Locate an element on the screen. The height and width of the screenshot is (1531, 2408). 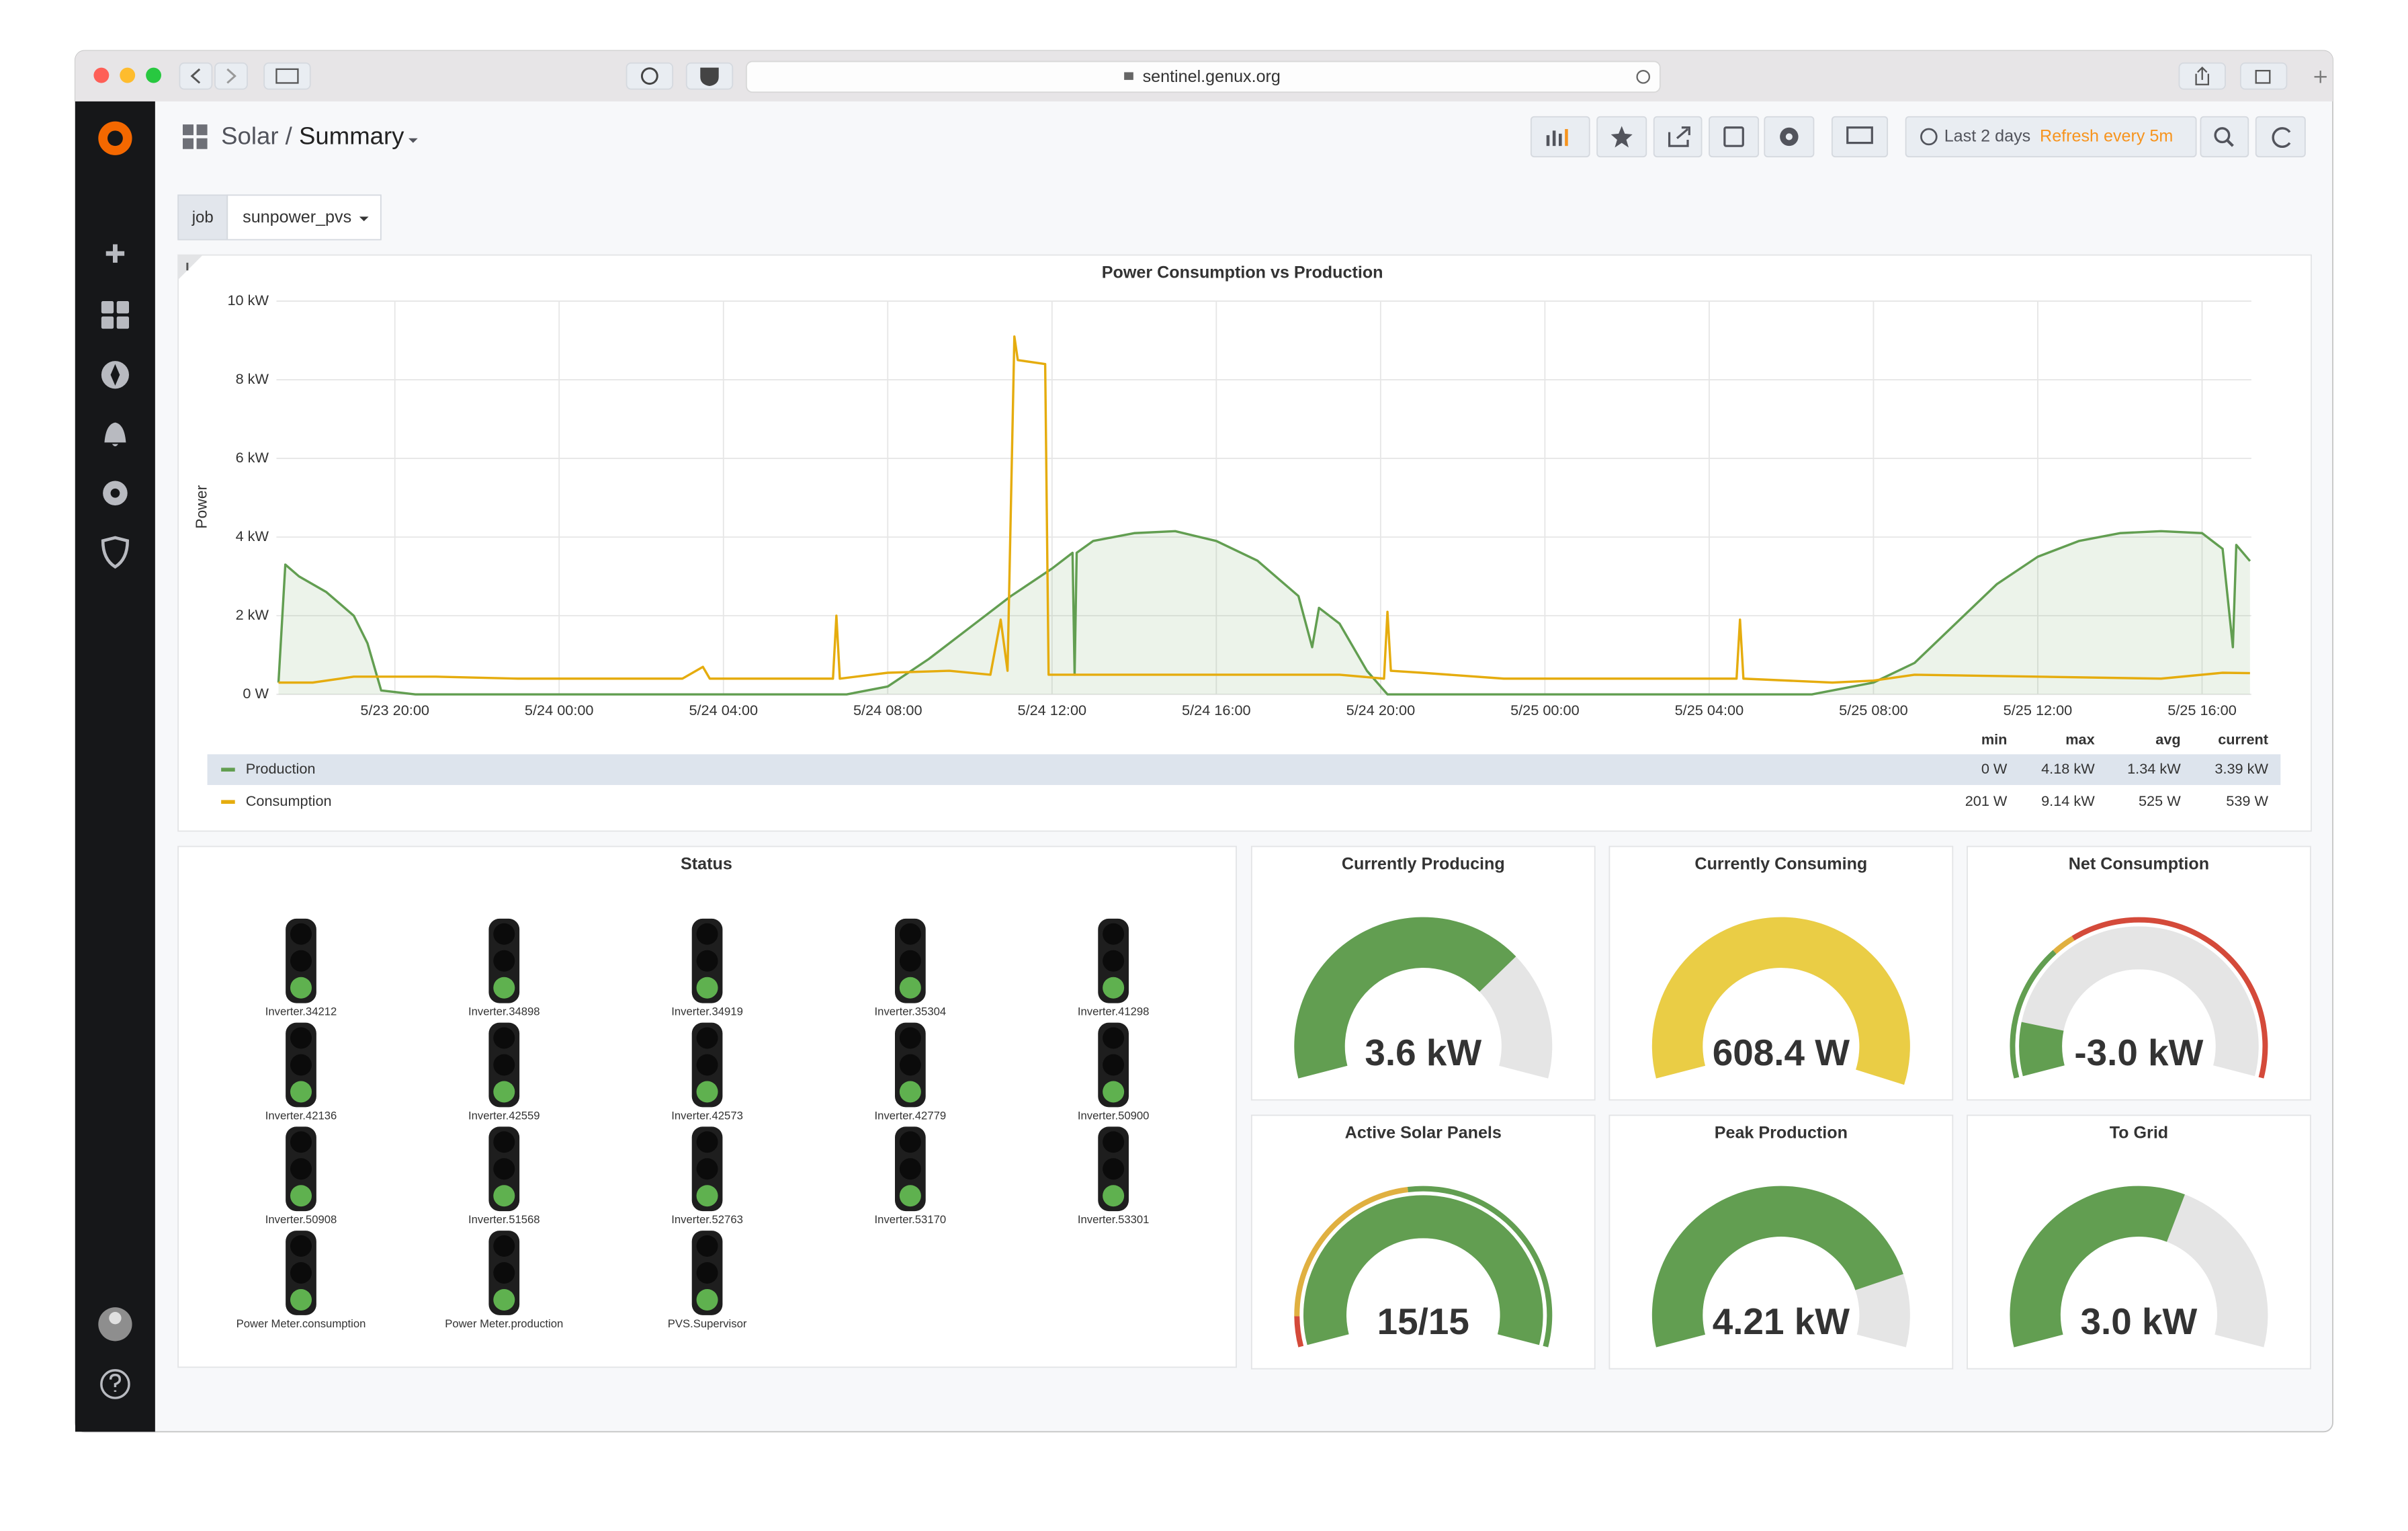
reload-icon is located at coordinates (1643, 77).